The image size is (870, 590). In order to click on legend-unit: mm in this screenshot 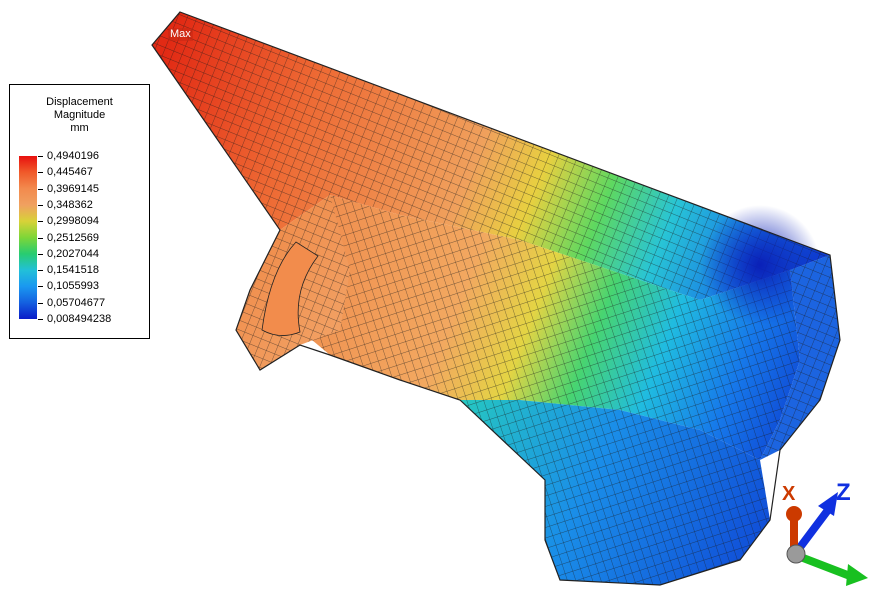, I will do `click(79, 128)`.